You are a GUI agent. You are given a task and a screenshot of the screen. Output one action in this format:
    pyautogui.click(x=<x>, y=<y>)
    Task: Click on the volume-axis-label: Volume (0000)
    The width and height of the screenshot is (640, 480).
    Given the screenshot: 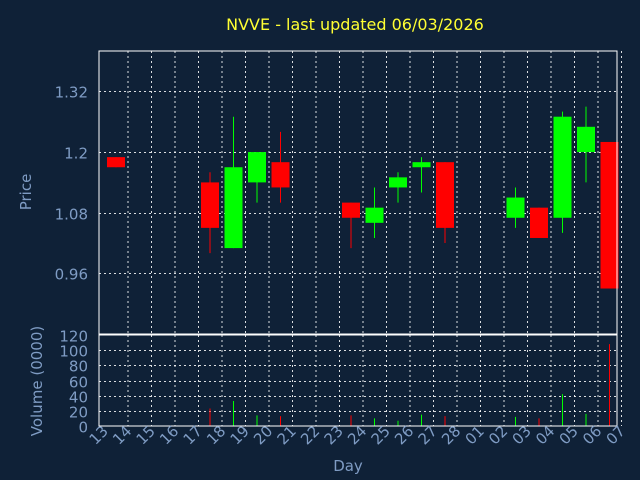 What is the action you would take?
    pyautogui.click(x=37, y=381)
    